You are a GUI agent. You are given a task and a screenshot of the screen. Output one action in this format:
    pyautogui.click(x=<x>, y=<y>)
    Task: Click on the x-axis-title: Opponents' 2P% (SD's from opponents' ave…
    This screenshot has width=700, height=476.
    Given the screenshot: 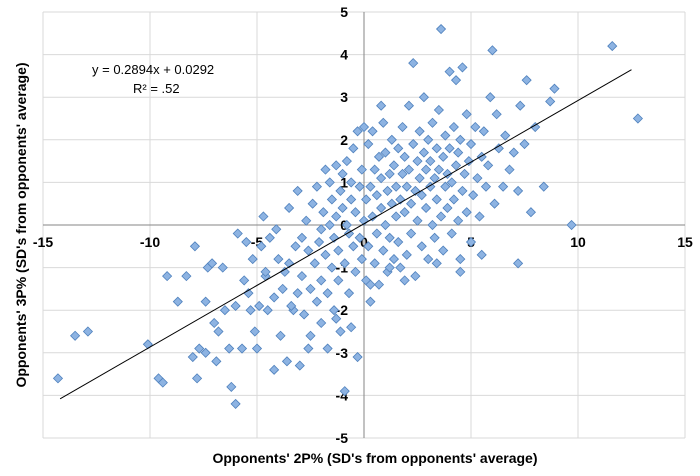 What is the action you would take?
    pyautogui.click(x=374, y=458)
    